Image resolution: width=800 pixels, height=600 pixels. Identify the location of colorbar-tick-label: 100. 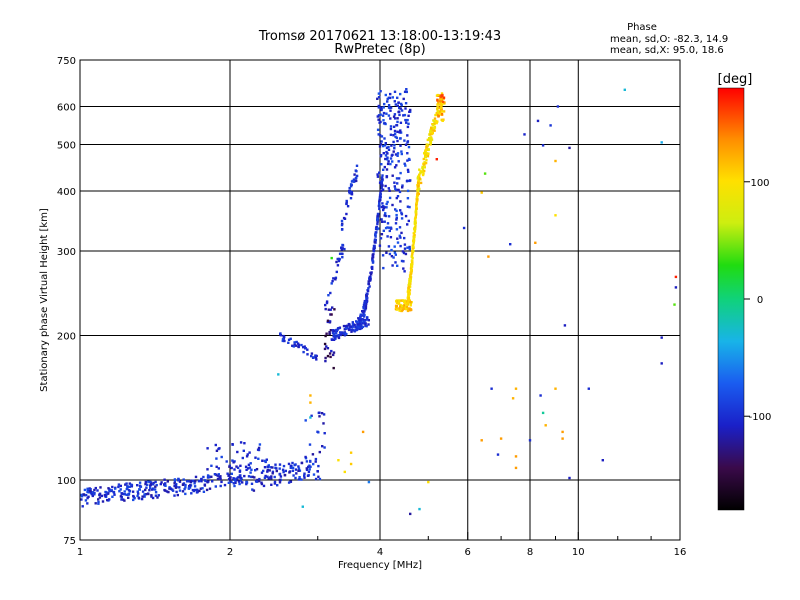
(759, 183).